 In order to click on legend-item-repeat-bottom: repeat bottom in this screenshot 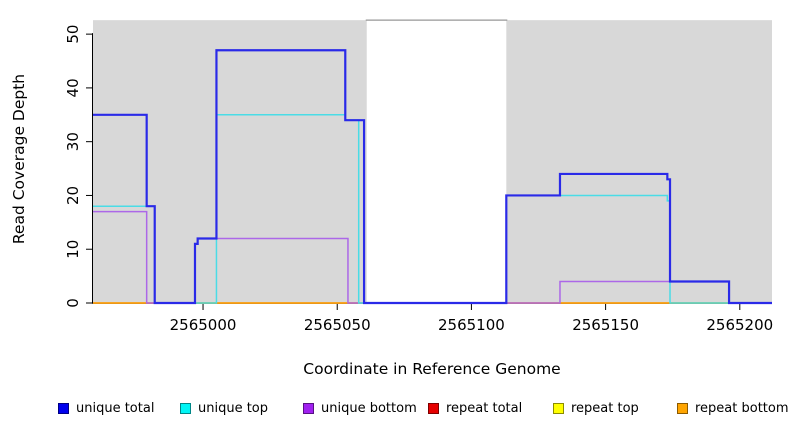, I will do `click(733, 408)`.